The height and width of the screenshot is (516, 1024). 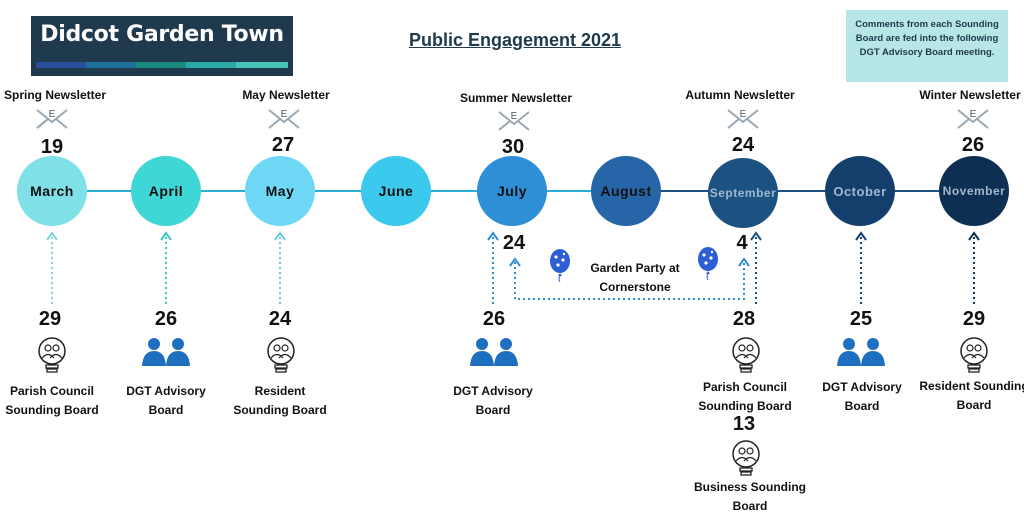 What do you see at coordinates (283, 145) in the screenshot?
I see `newsletter-date: 27` at bounding box center [283, 145].